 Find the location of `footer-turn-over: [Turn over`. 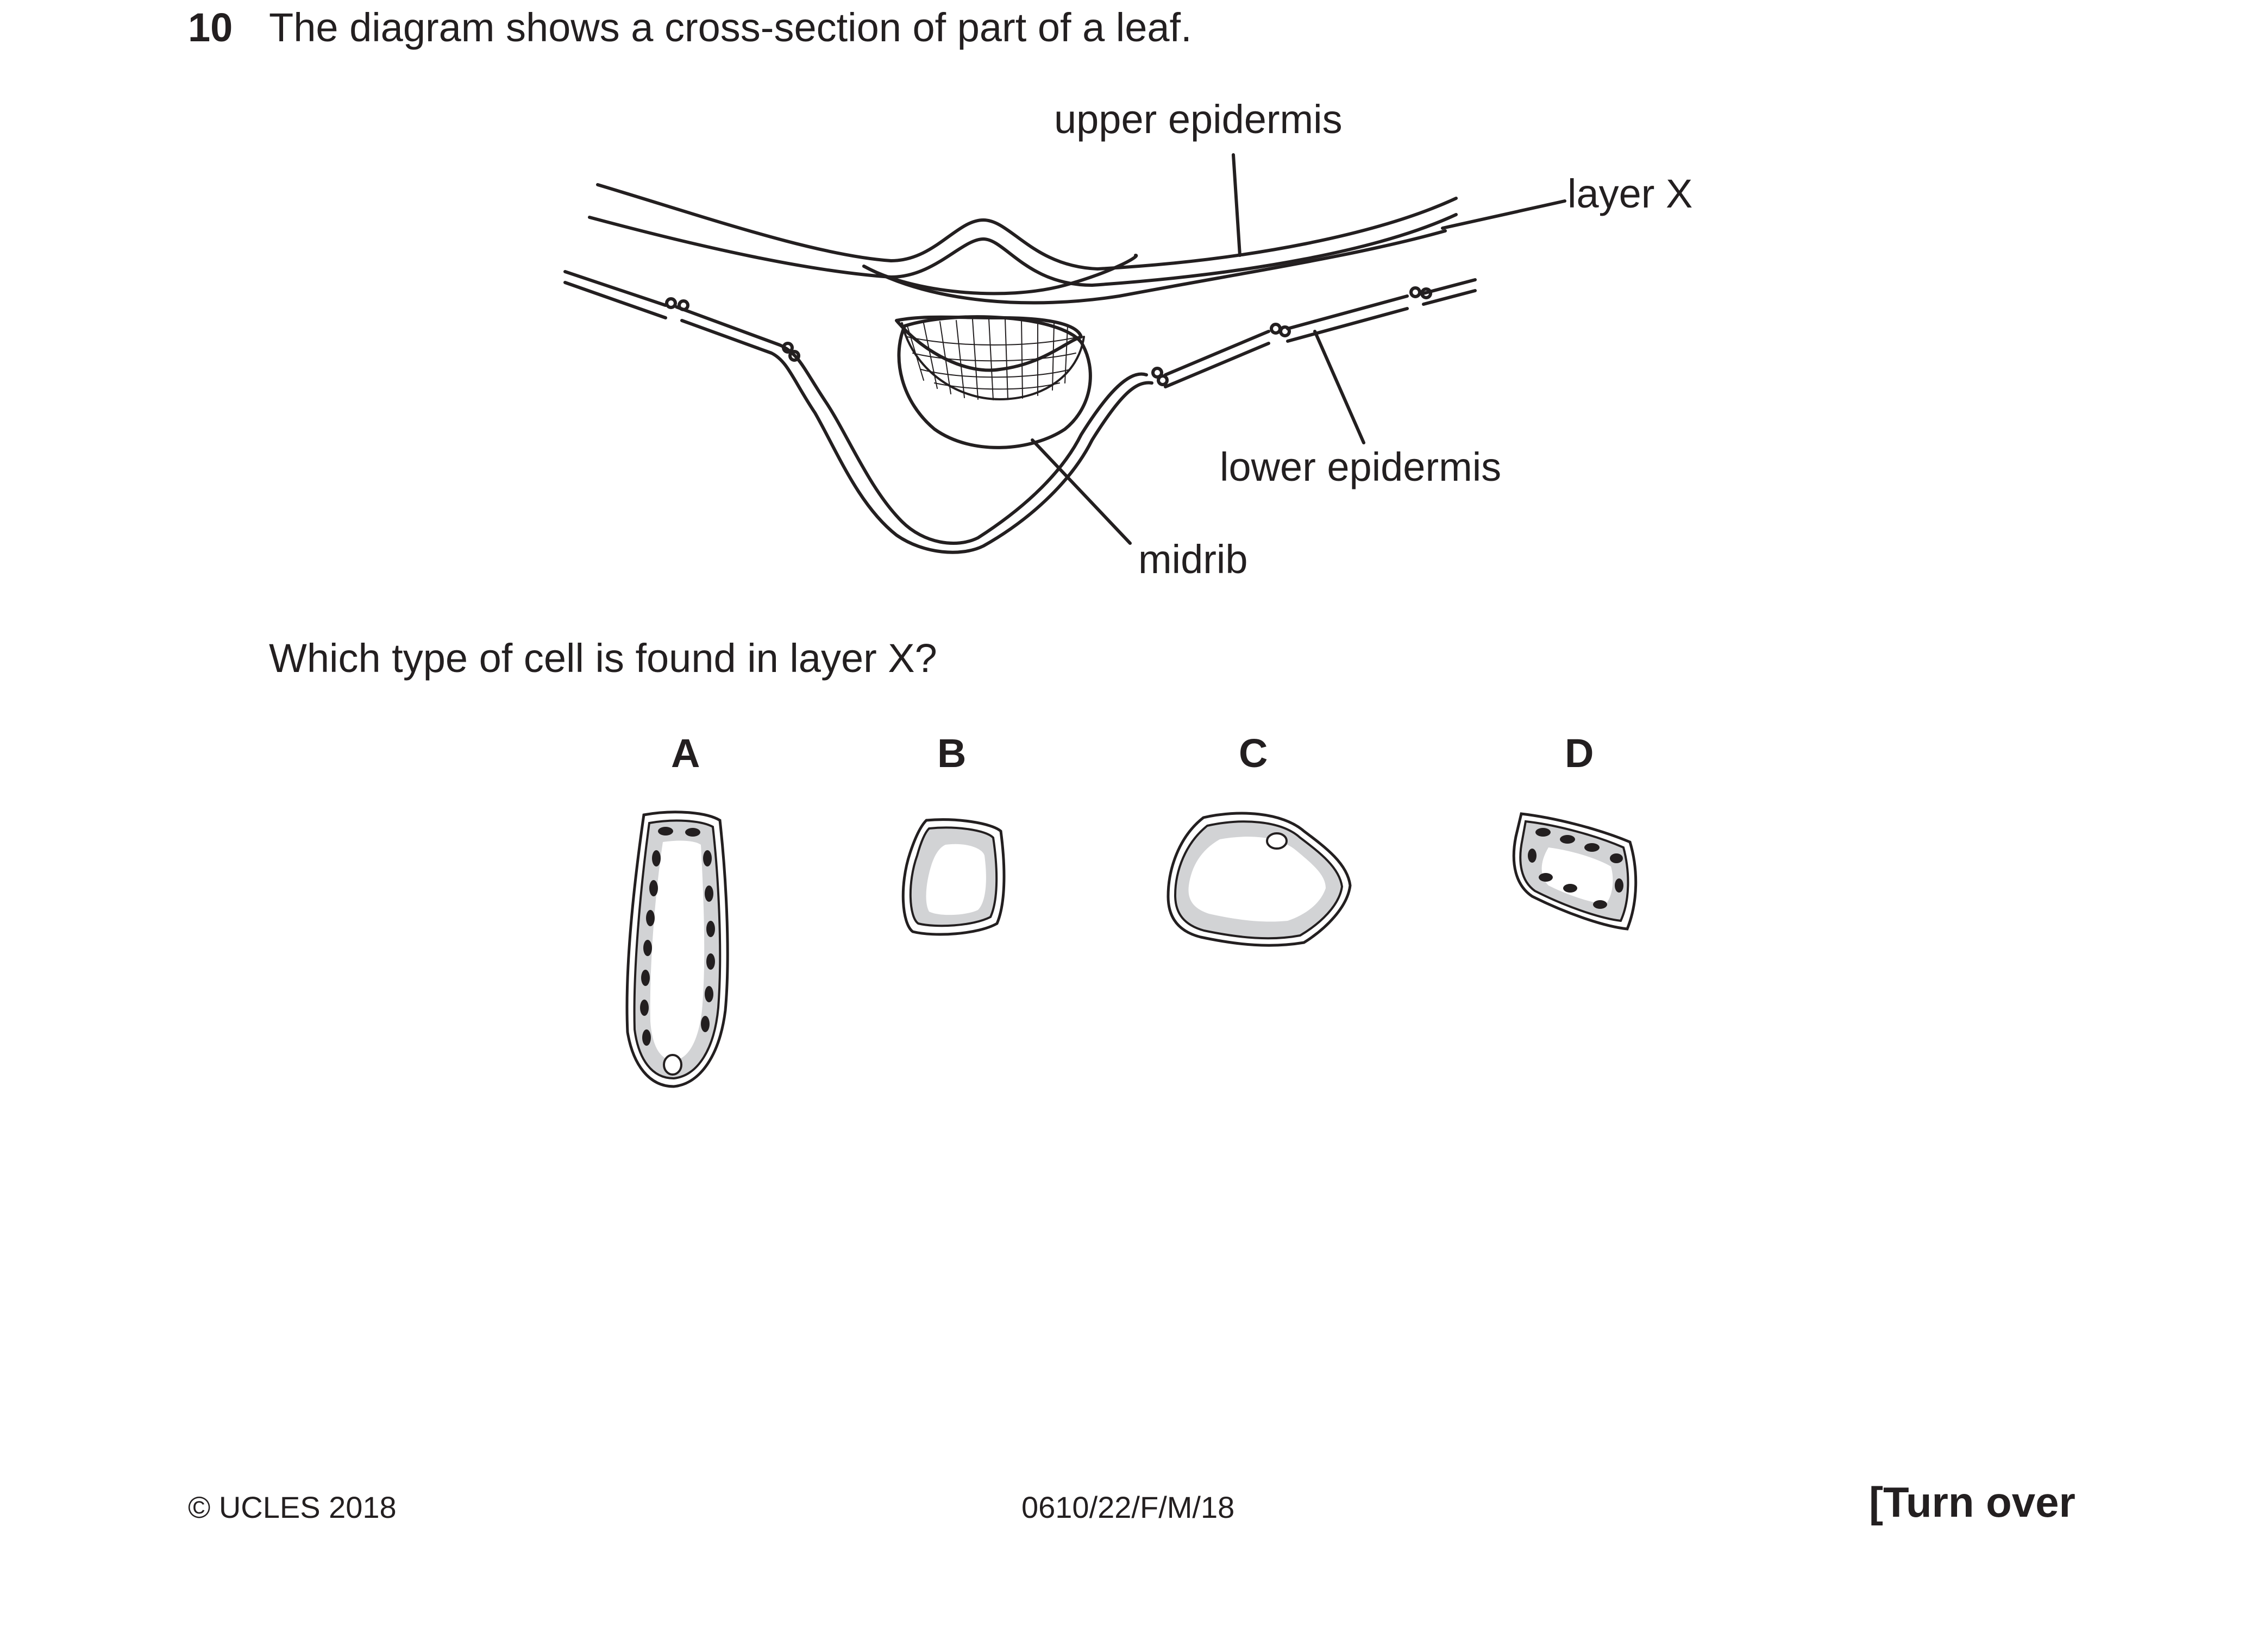

footer-turn-over: [Turn over is located at coordinates (1972, 1502).